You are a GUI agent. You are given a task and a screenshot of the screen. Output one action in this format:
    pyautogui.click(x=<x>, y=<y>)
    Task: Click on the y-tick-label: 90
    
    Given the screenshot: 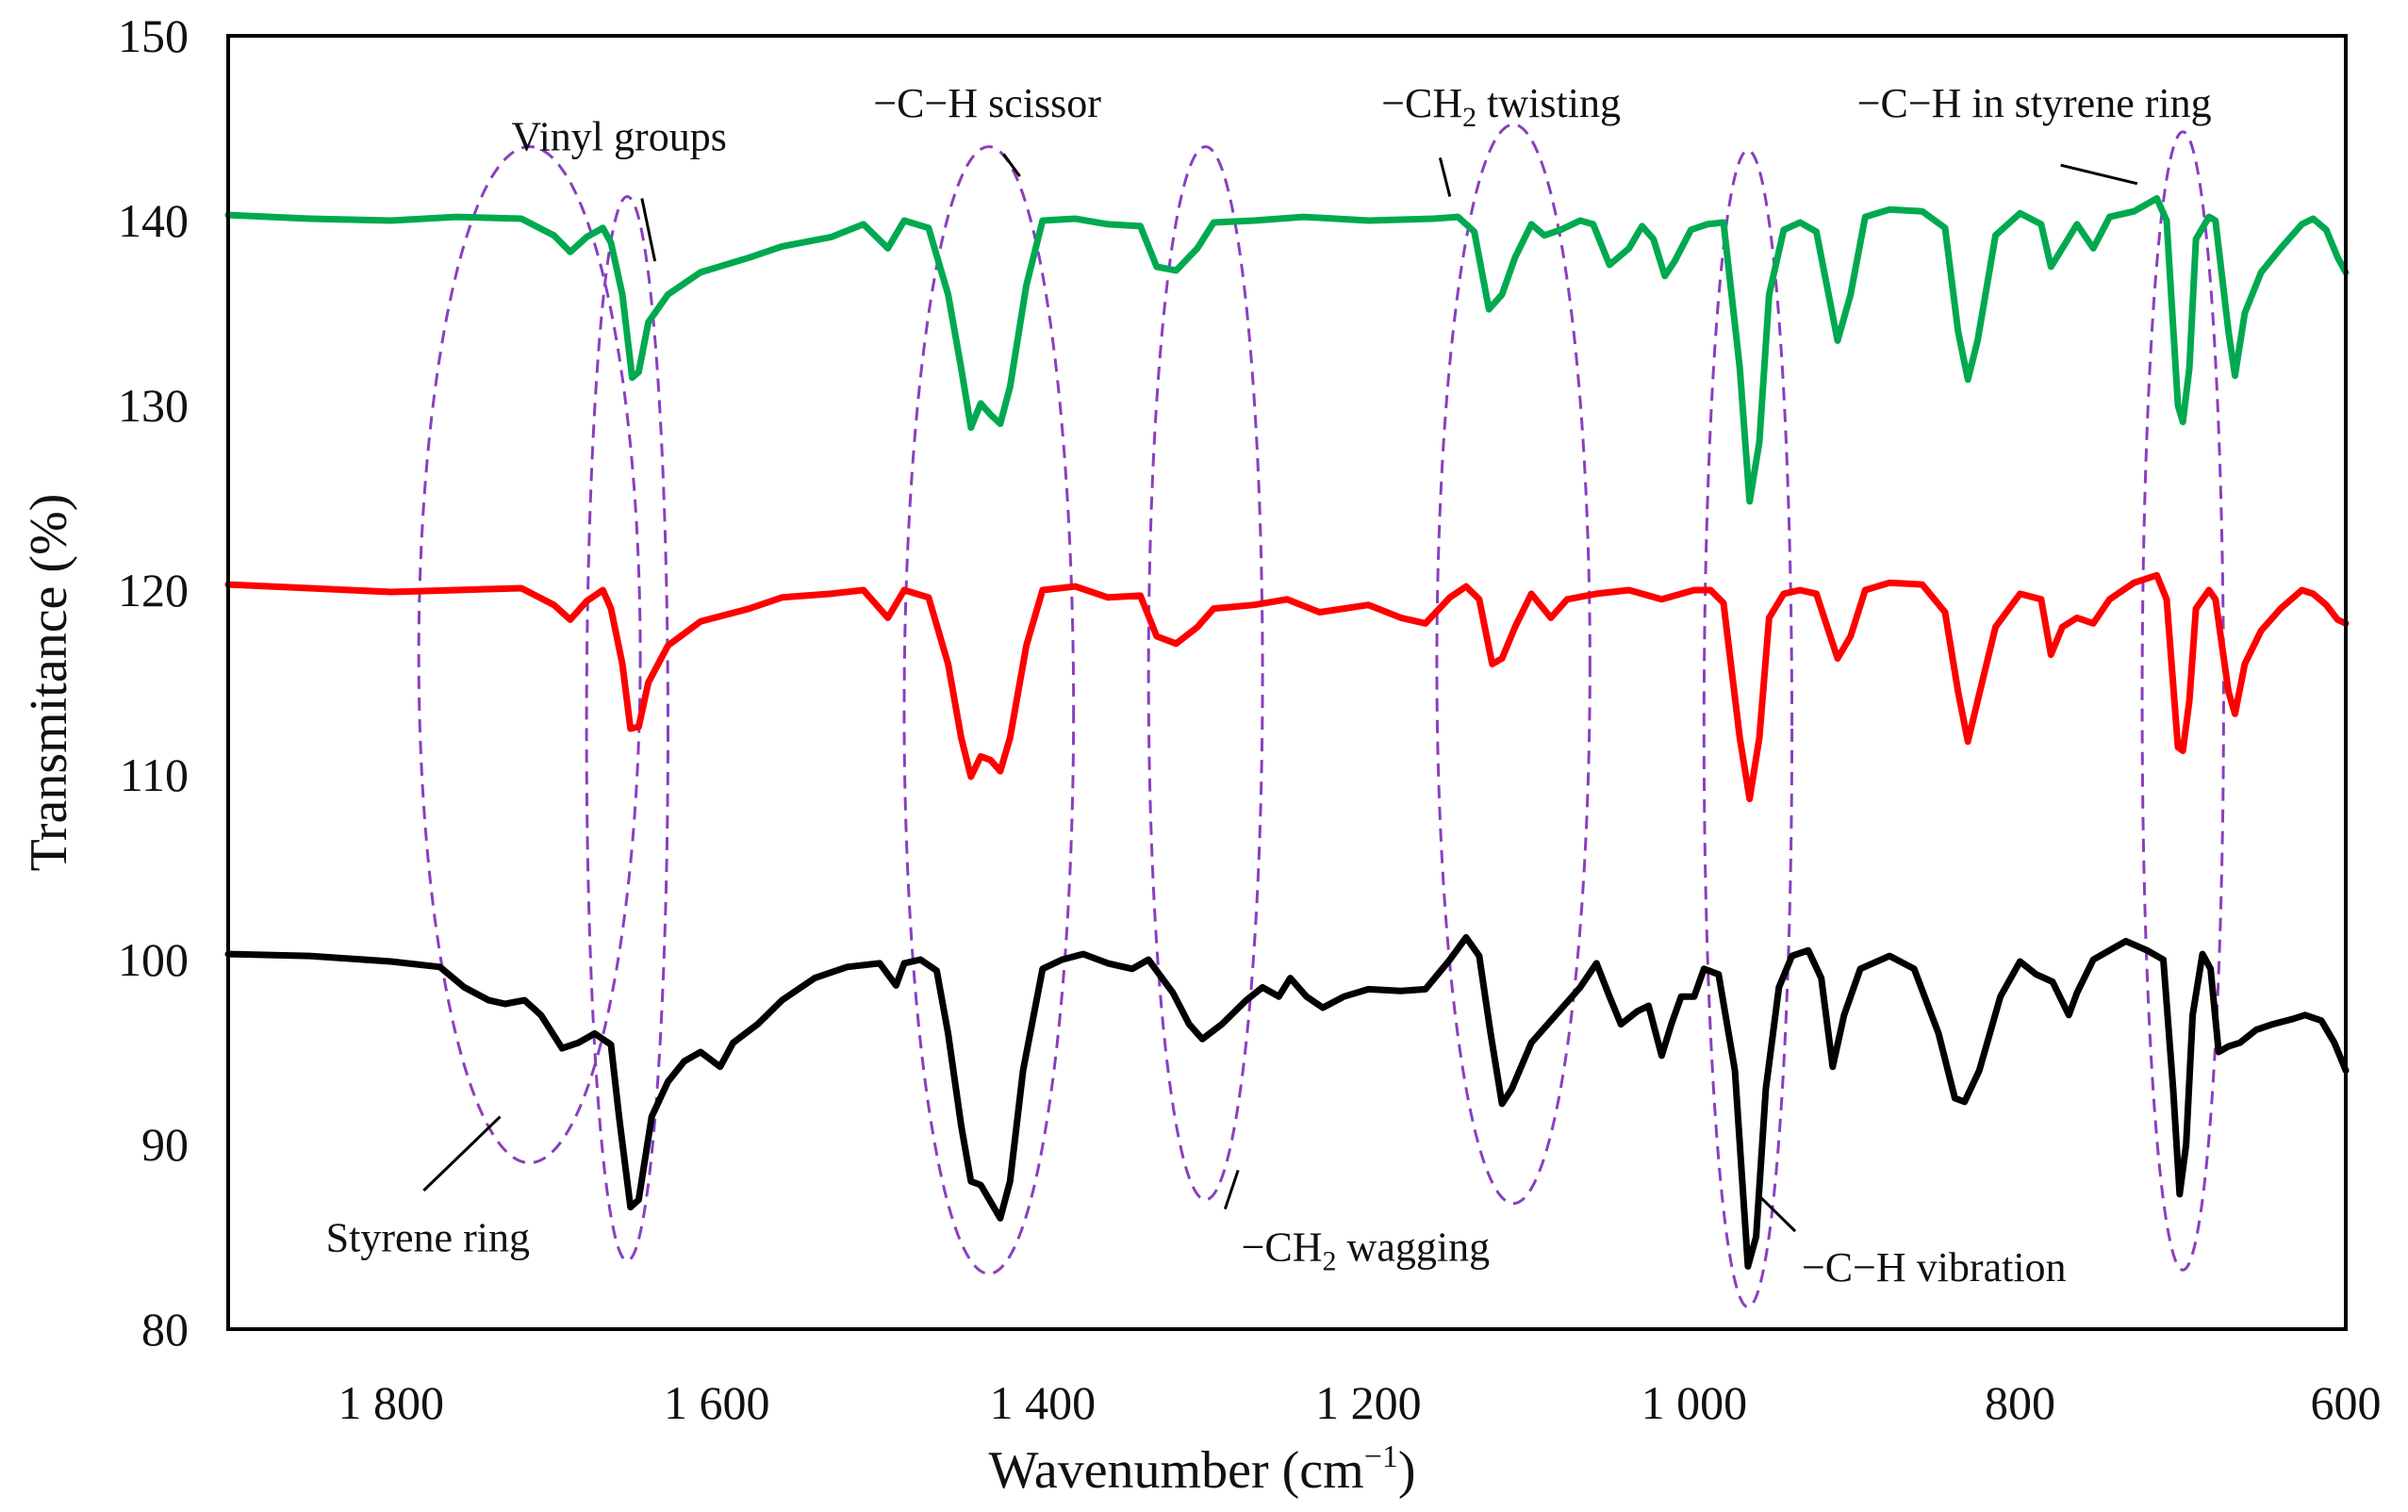 What is the action you would take?
    pyautogui.click(x=165, y=1144)
    